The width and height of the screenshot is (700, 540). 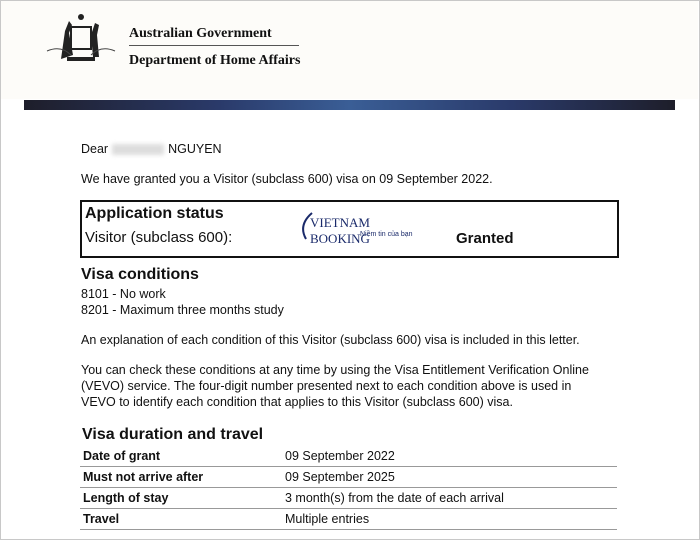 What do you see at coordinates (348, 519) in the screenshot?
I see `table-row: Travel Multiple entries` at bounding box center [348, 519].